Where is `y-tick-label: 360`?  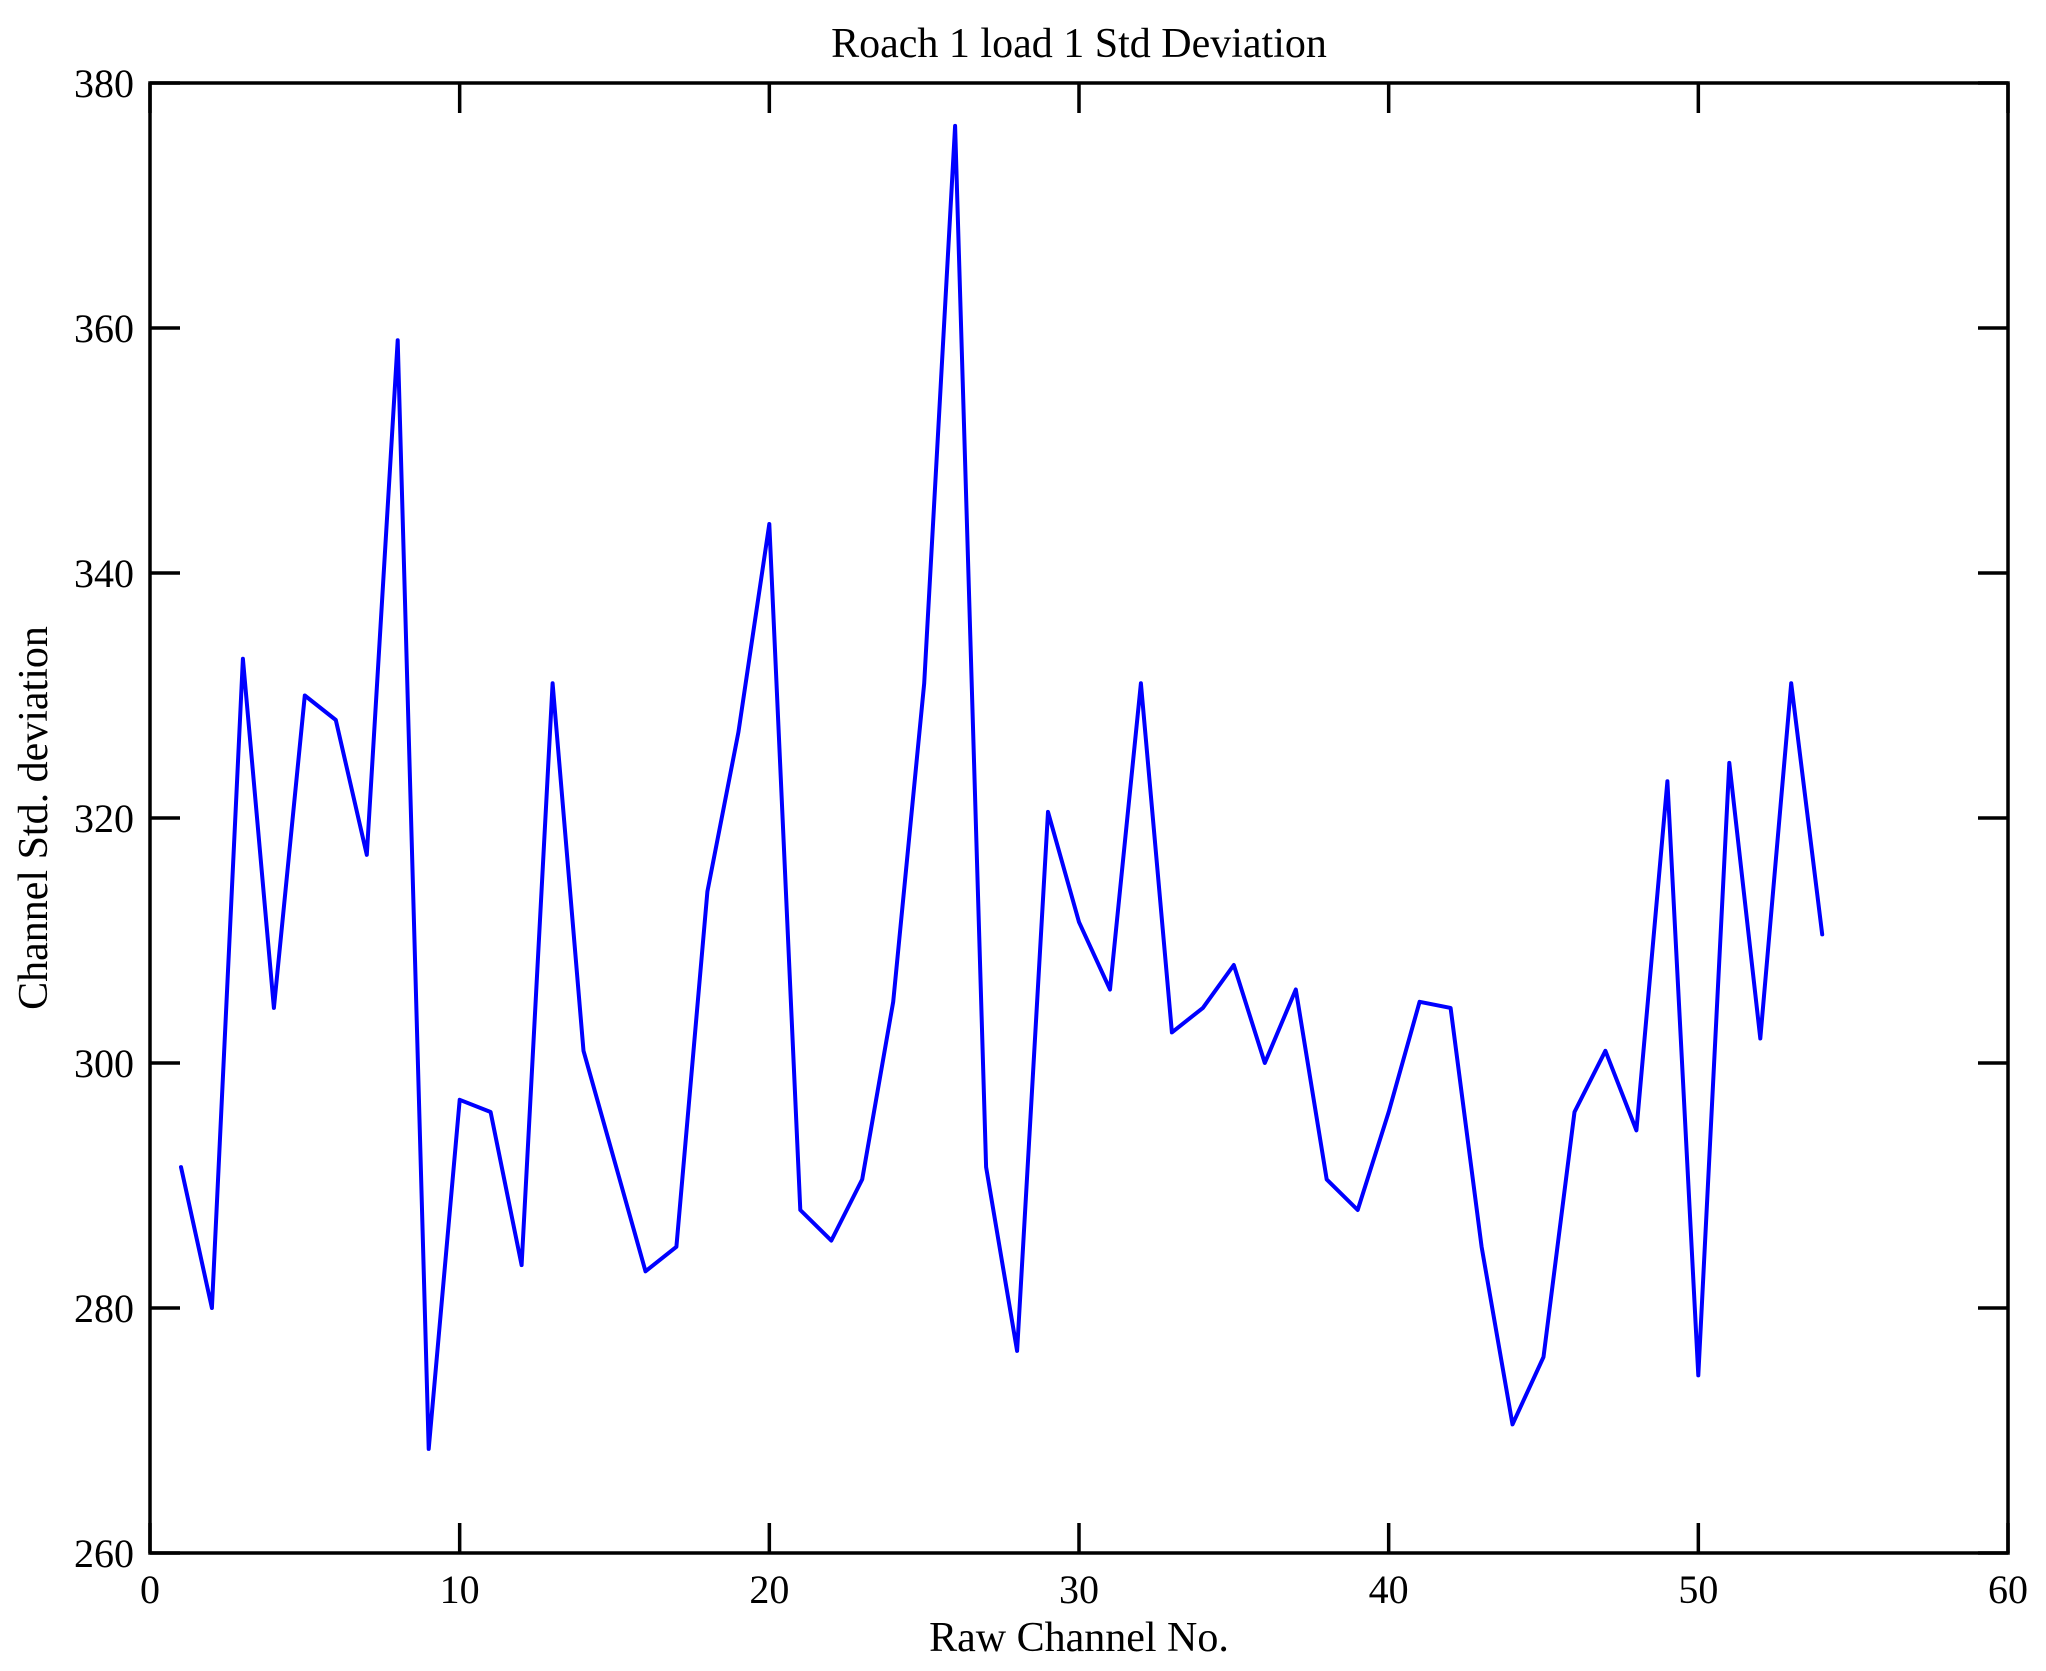
y-tick-label: 360 is located at coordinates (104, 328).